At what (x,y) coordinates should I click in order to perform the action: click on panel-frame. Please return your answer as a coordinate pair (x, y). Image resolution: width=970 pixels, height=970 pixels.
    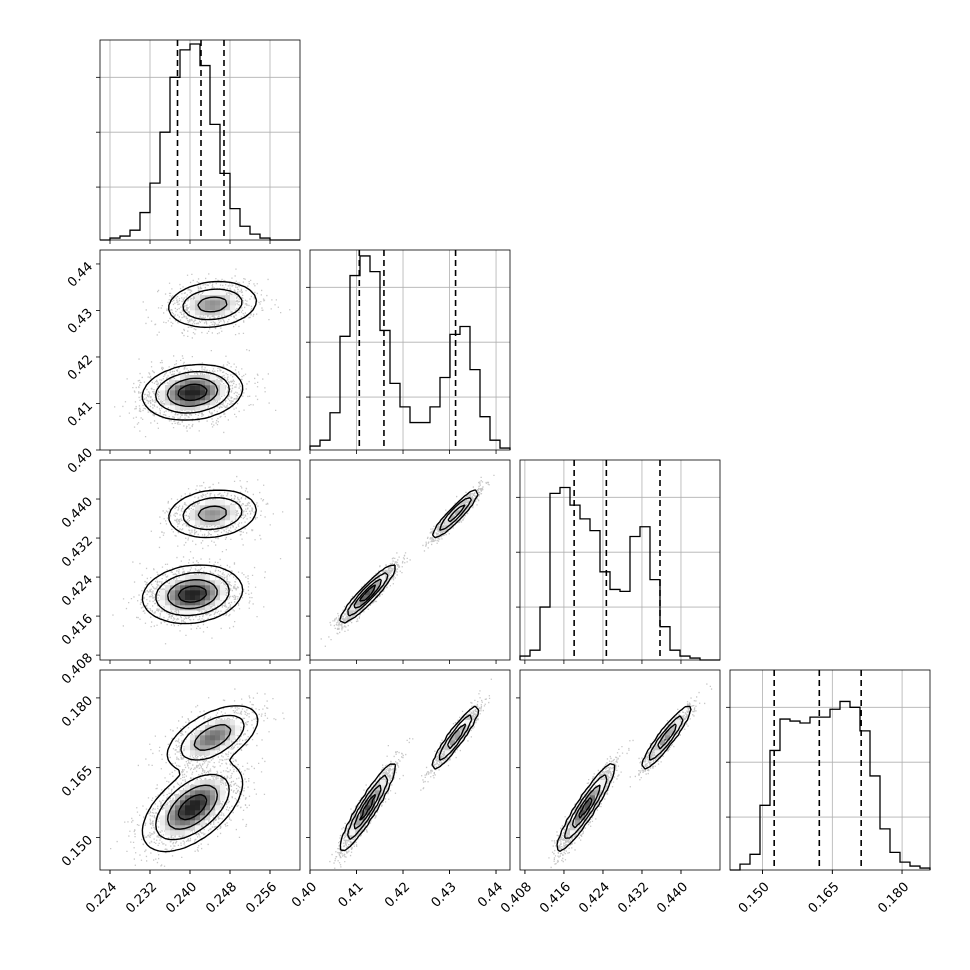
    Looking at the image, I should click on (410, 560).